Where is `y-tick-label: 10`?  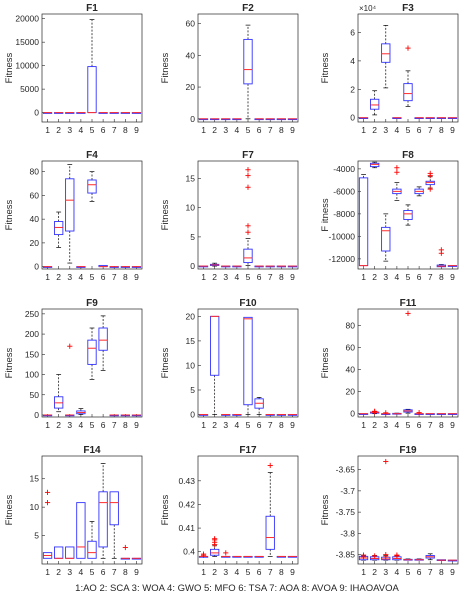
y-tick-label: 10 is located at coordinates (35, 507).